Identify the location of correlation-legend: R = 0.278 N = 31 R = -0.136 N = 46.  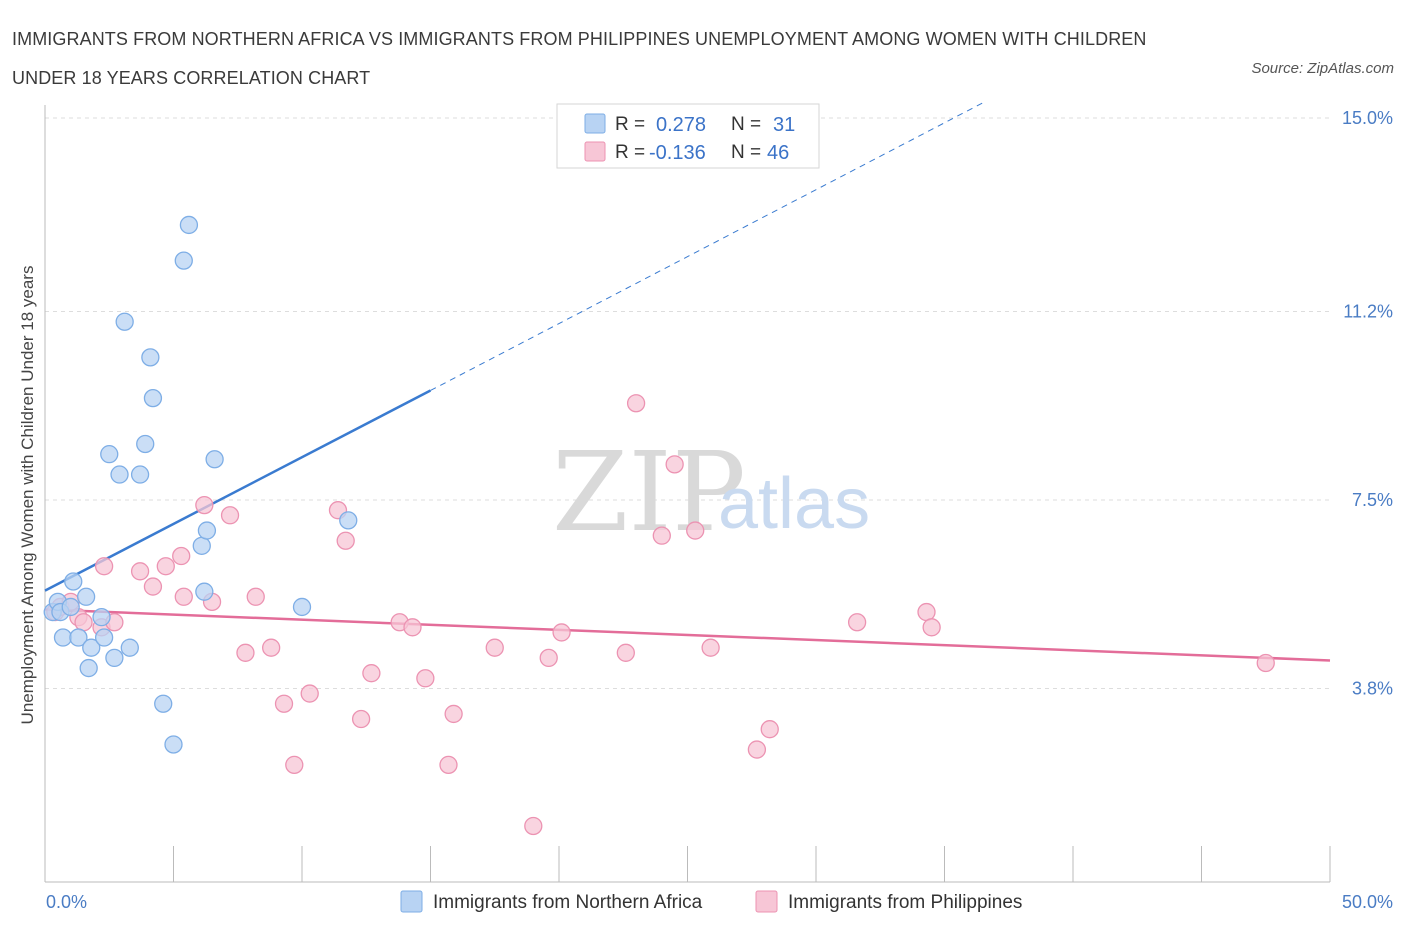
(688, 136).